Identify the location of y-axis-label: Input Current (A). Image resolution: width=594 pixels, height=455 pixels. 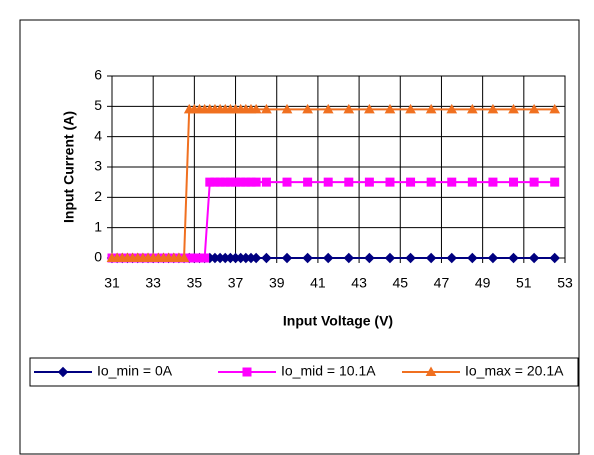
(69, 167).